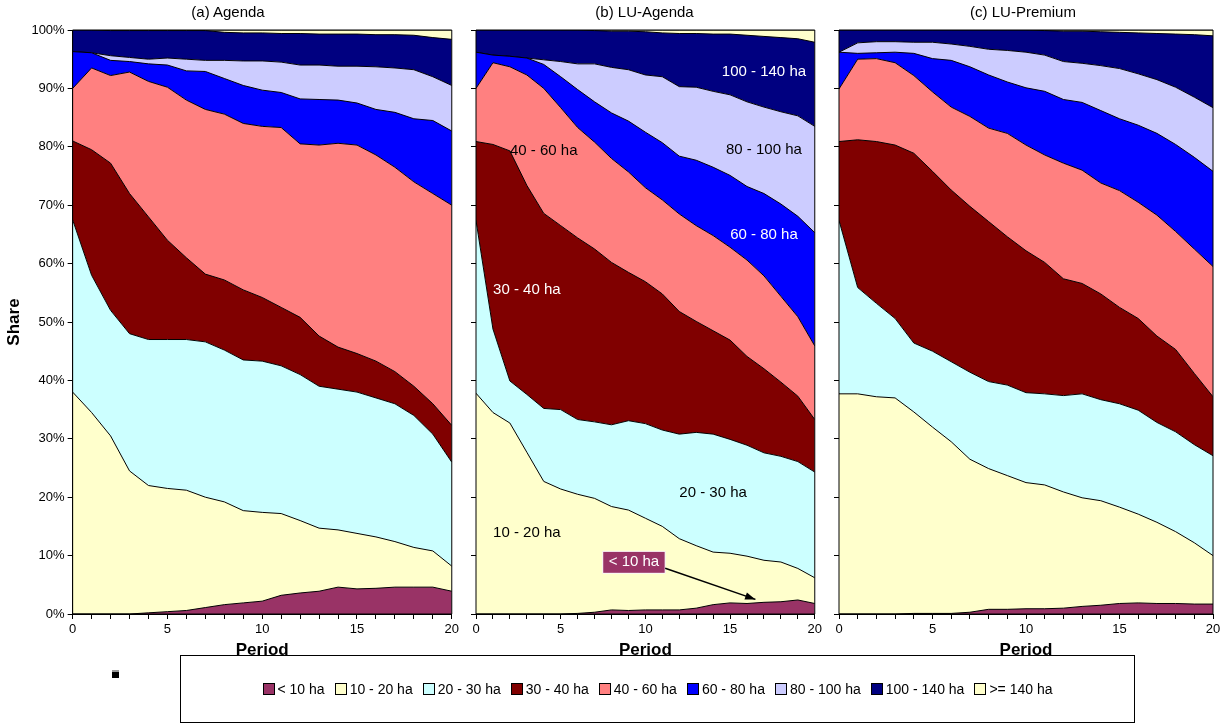  What do you see at coordinates (52, 379) in the screenshot?
I see `y-tick-label: 40%` at bounding box center [52, 379].